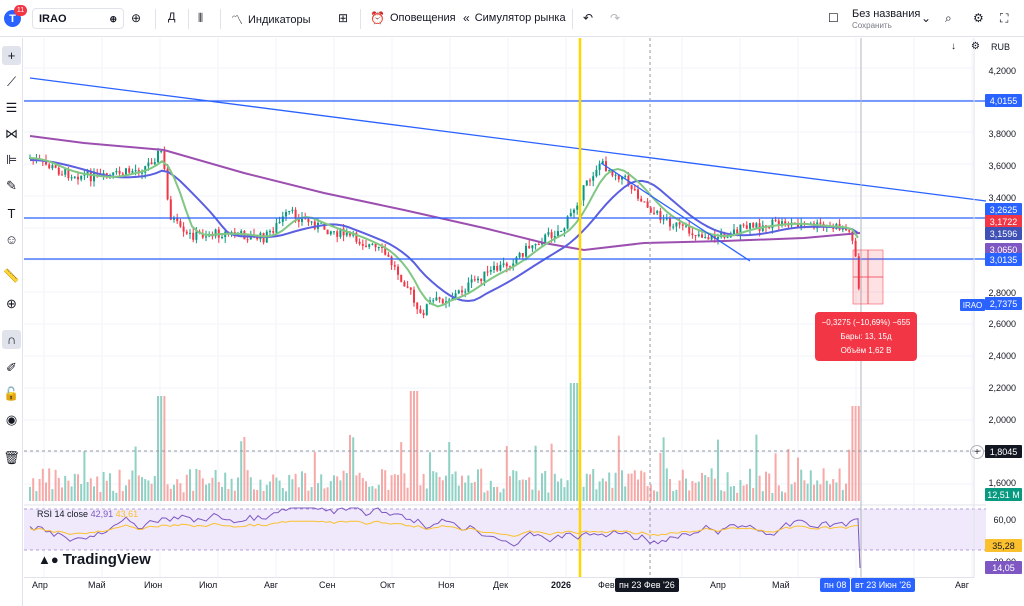 The image size is (1024, 606). Describe the element at coordinates (11, 339) in the screenshot. I see `magnet-tool: ∩` at that location.